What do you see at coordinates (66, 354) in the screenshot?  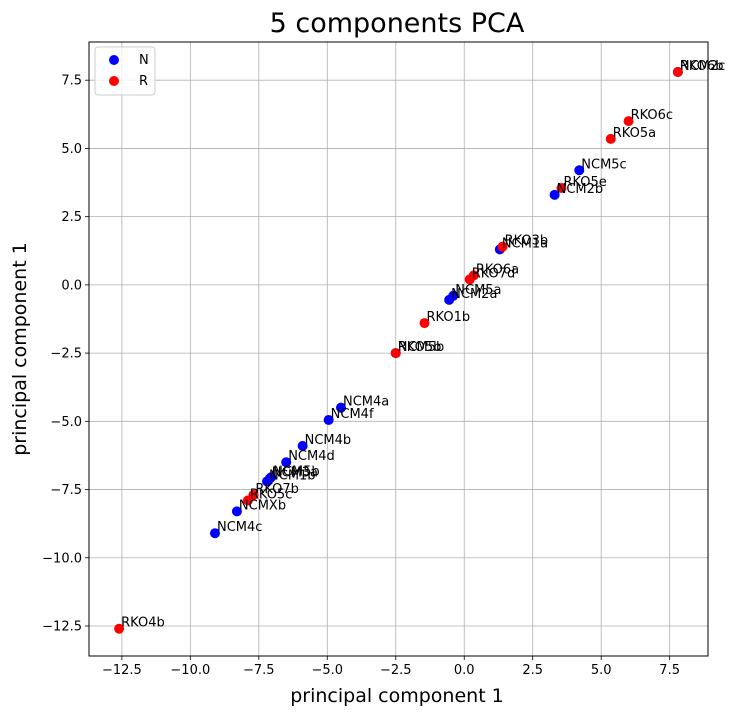 I see `y-tick-label: −2.5` at bounding box center [66, 354].